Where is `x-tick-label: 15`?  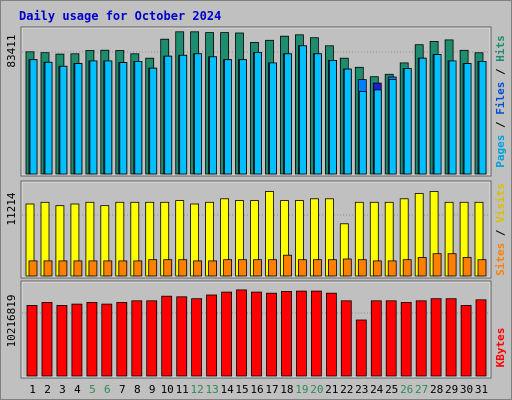
x-tick-label: 15 is located at coordinates (241, 389).